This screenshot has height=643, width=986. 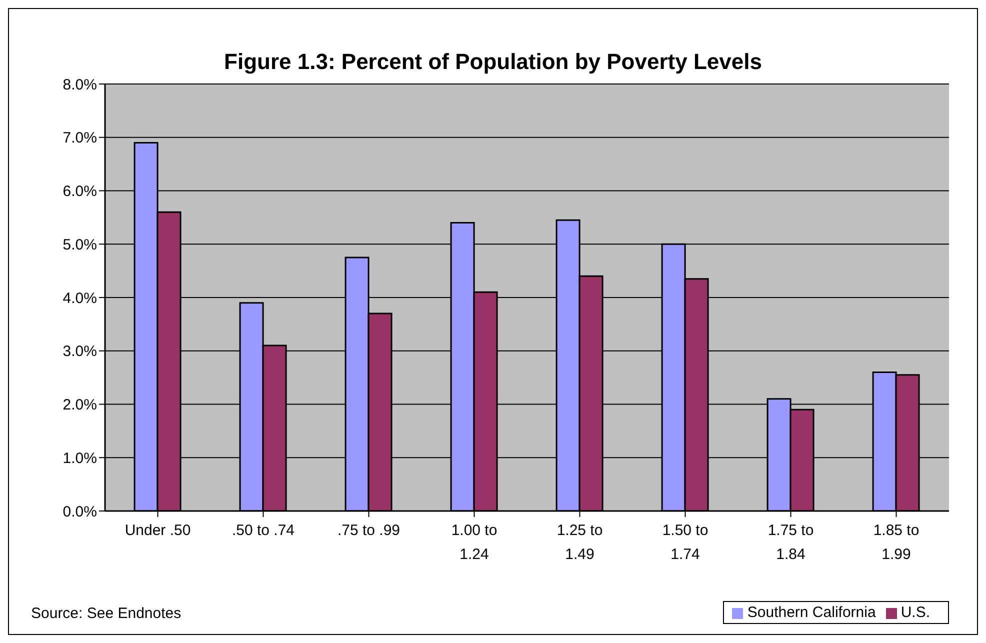 I want to click on x-tick-label: 1.00 to 1.24, so click(x=474, y=542).